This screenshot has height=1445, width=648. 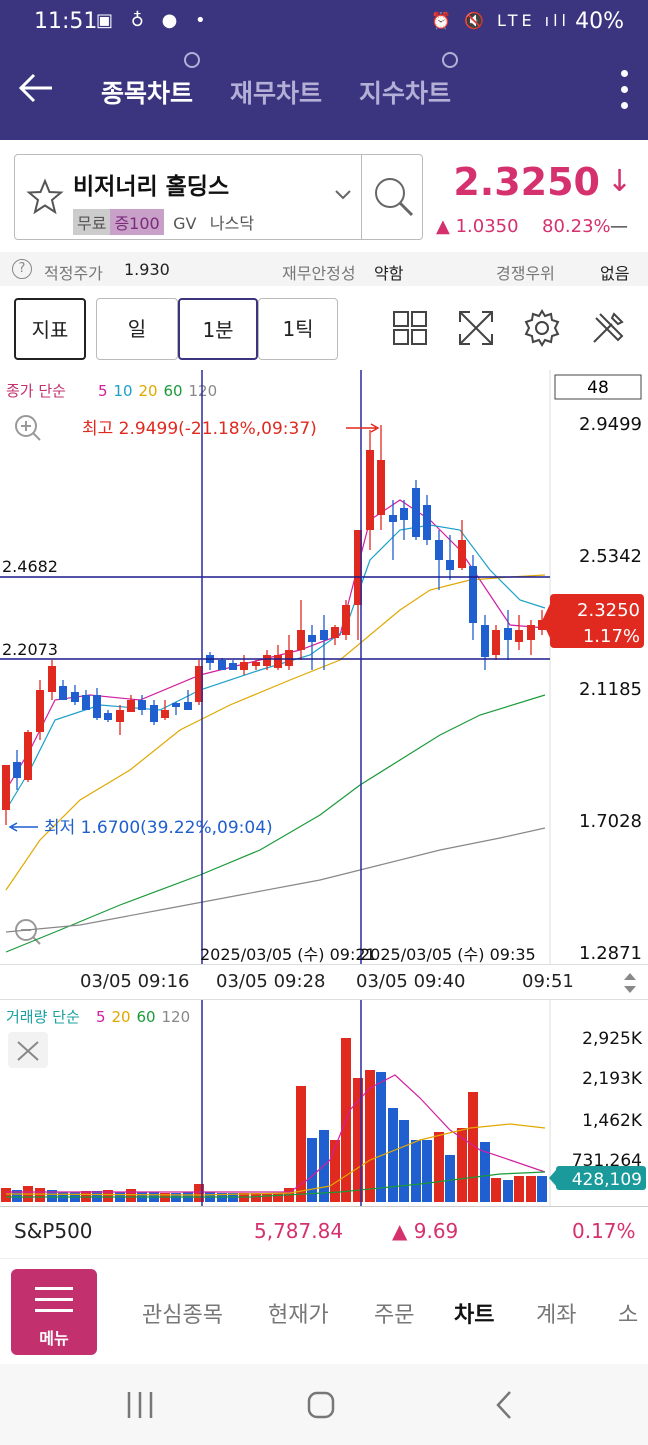 I want to click on expand-icon, so click(x=476, y=328).